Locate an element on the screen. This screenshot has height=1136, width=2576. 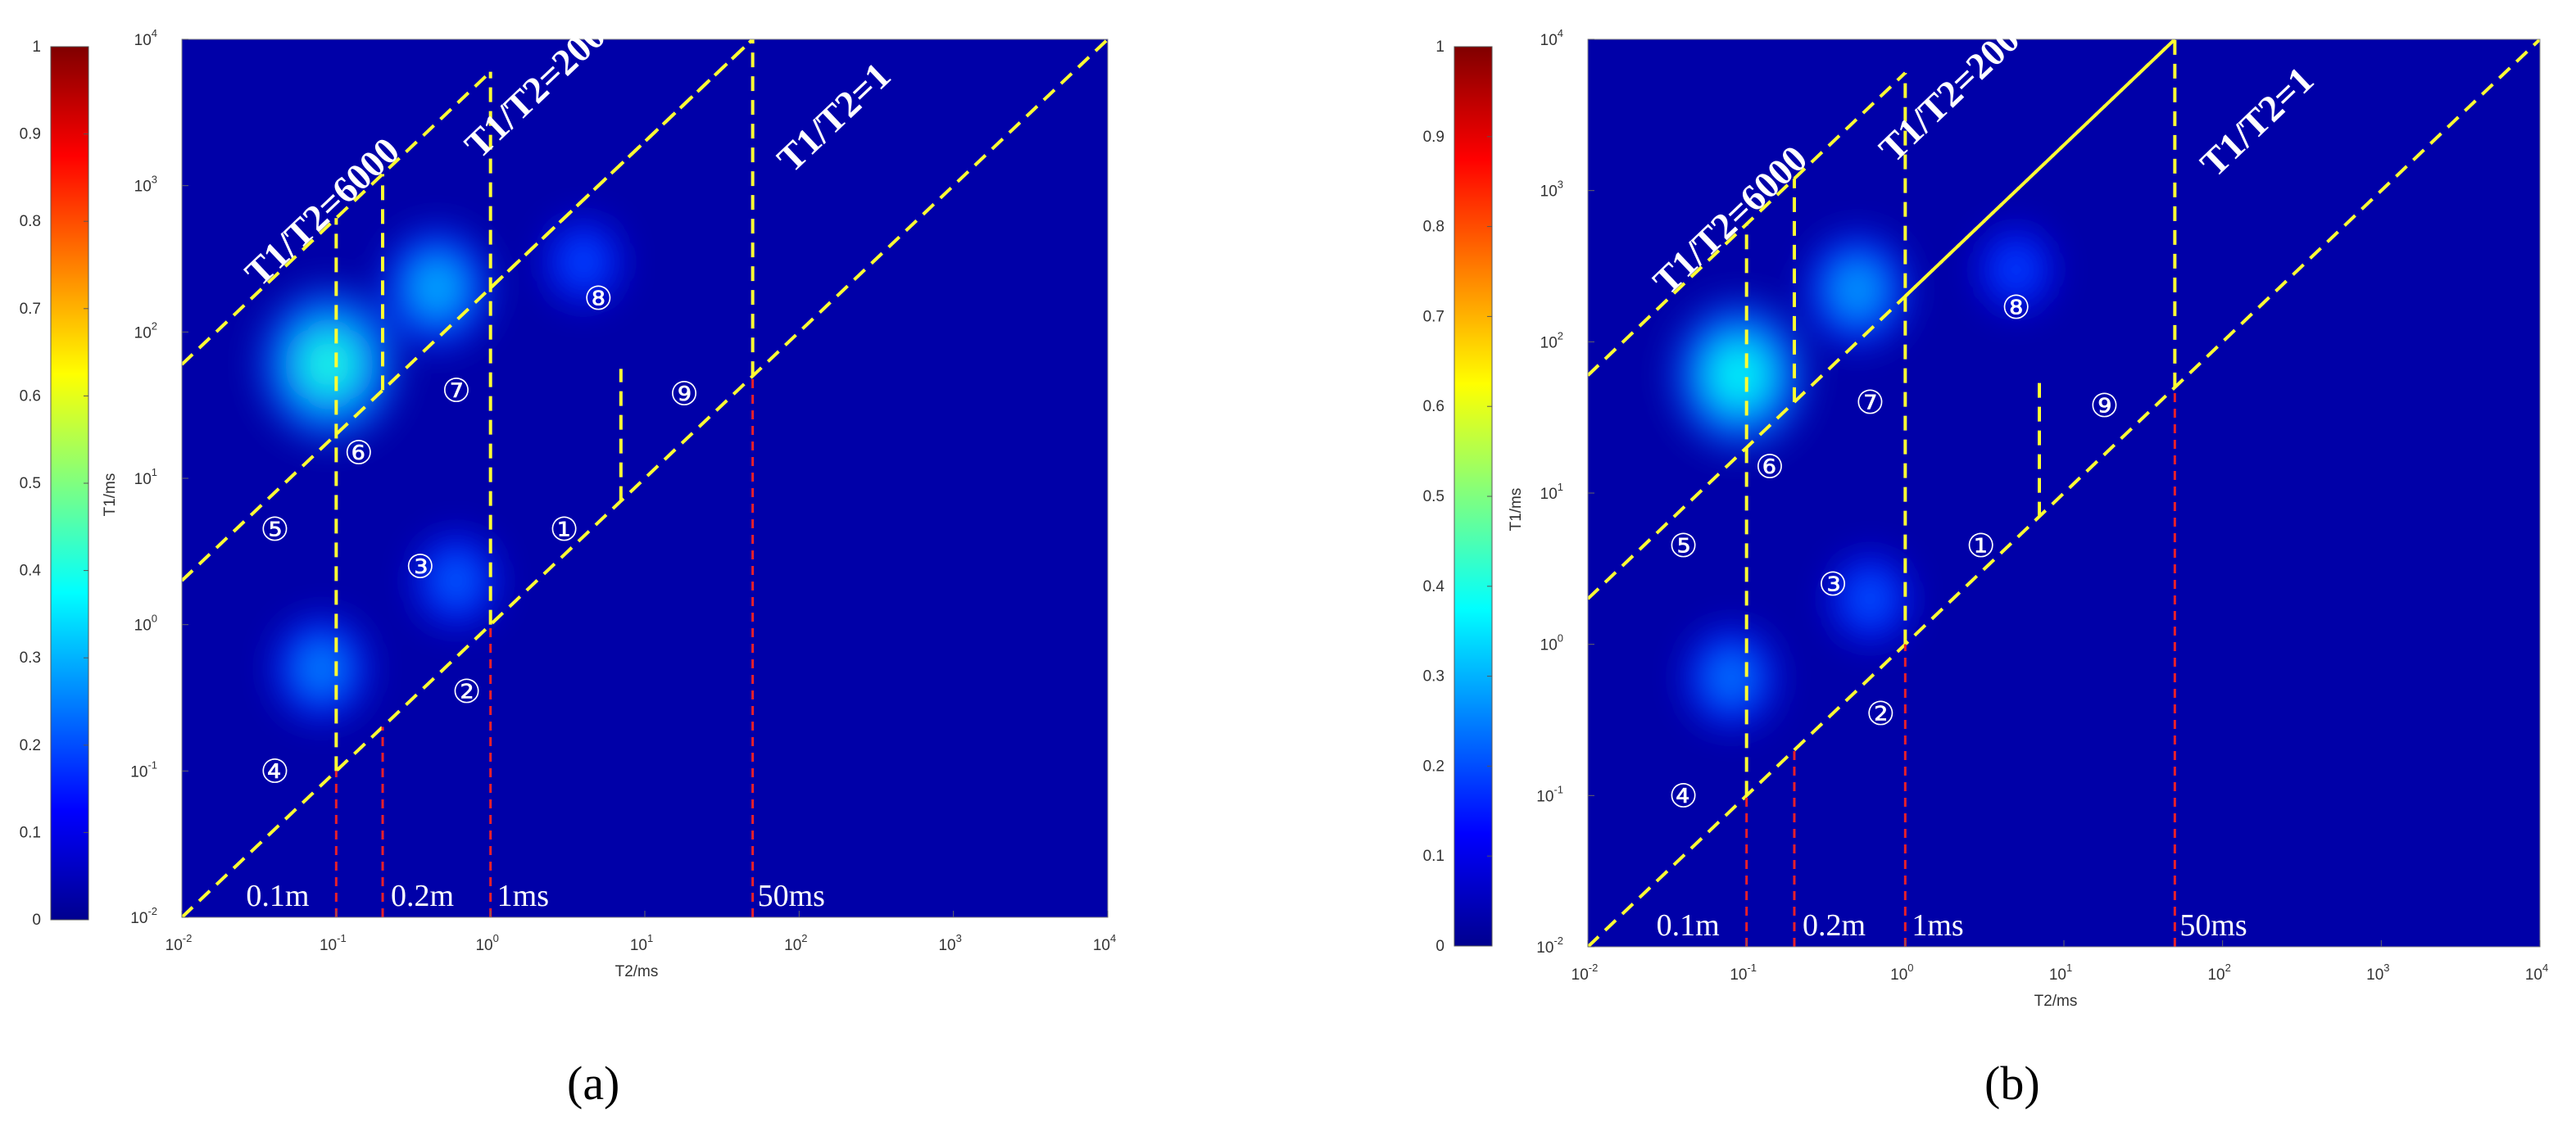
y-tick-label: 10⁻² is located at coordinates (1549, 946).